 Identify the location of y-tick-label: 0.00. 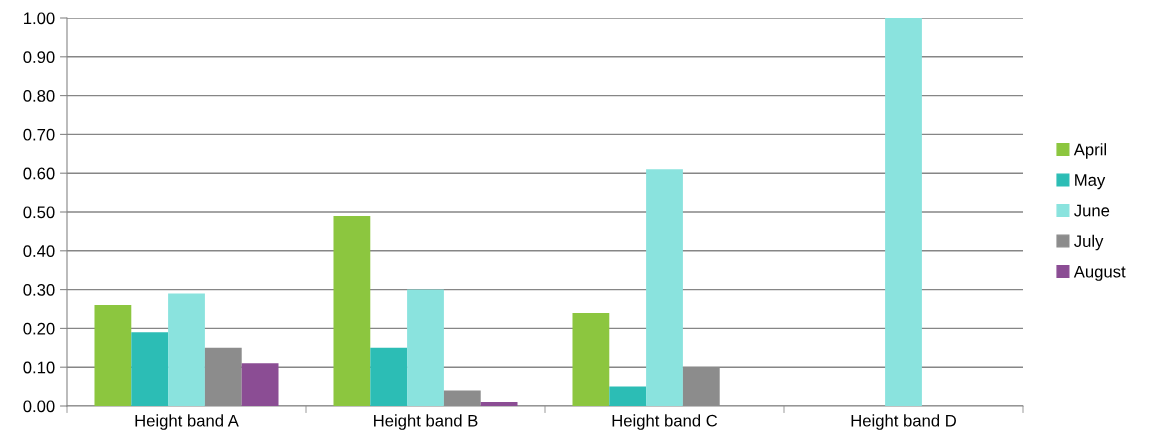
(39, 406).